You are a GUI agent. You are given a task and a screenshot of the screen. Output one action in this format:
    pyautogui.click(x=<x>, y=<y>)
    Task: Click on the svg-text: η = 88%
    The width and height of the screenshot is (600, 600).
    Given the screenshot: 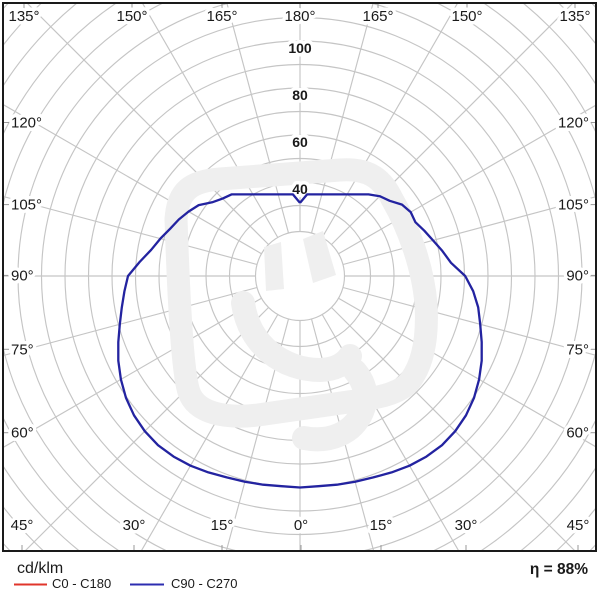 What is the action you would take?
    pyautogui.click(x=559, y=569)
    